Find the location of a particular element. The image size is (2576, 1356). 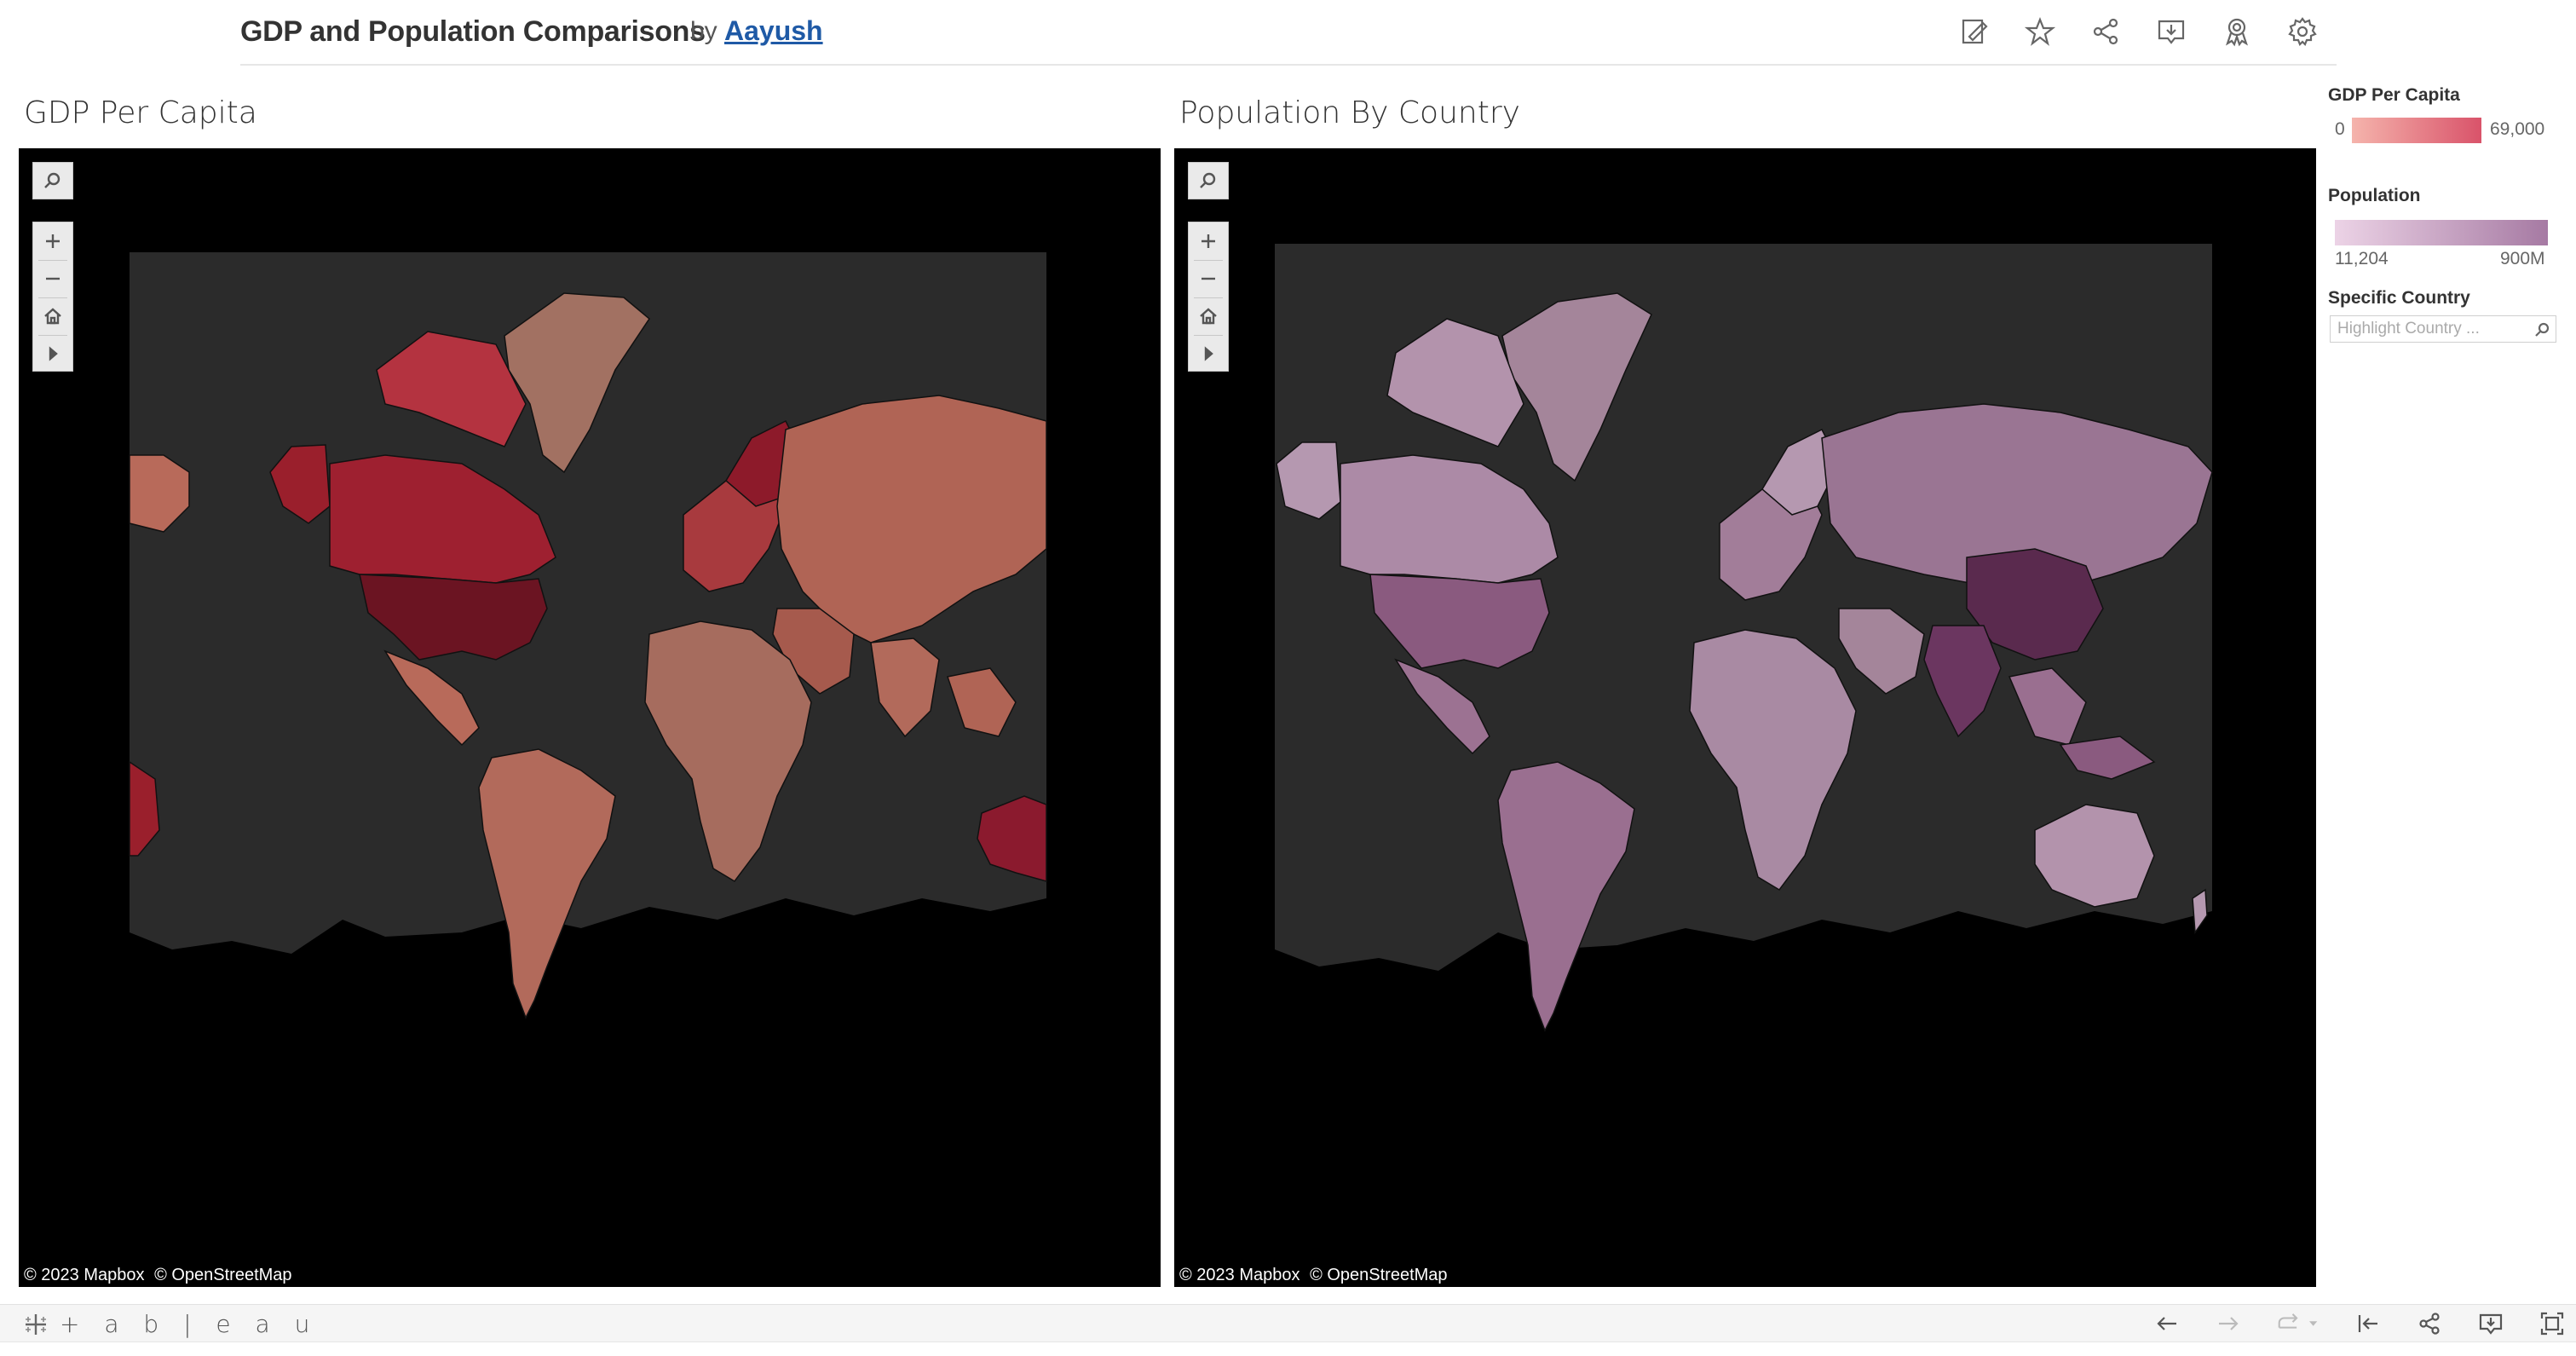

footer-toolbar: + a b | e a u is located at coordinates (1288, 1323).